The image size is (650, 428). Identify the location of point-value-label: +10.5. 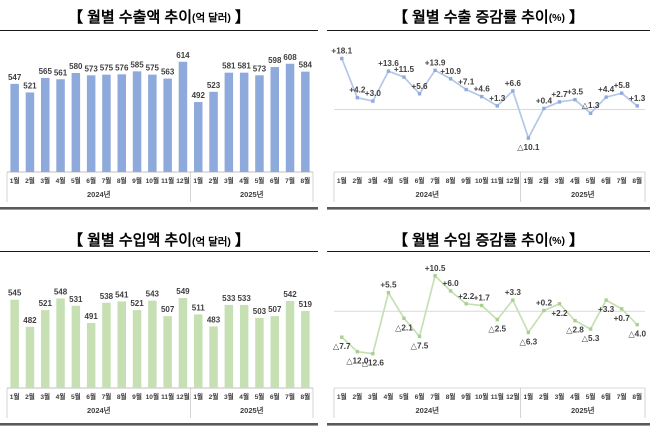
(435, 268).